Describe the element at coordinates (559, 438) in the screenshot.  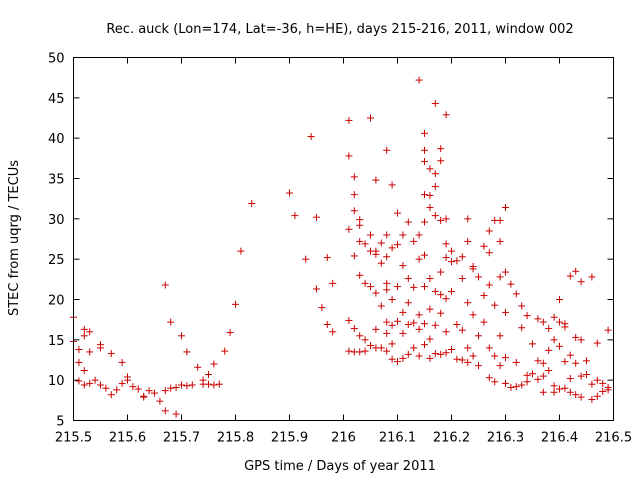
I see `x-tick-label: 216.4` at that location.